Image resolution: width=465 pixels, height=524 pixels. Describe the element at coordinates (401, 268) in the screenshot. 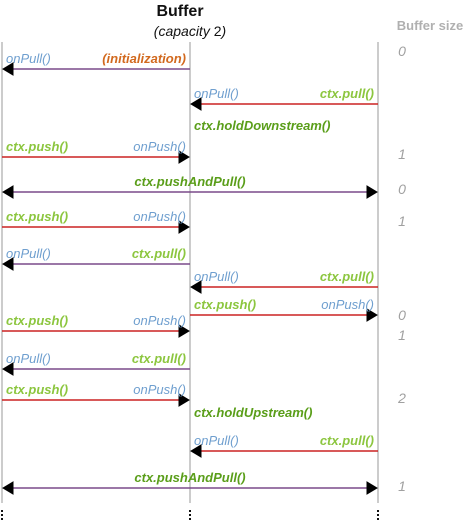

I see `buffer-size-column: 0 1 0 1 0 1 2 1` at that location.